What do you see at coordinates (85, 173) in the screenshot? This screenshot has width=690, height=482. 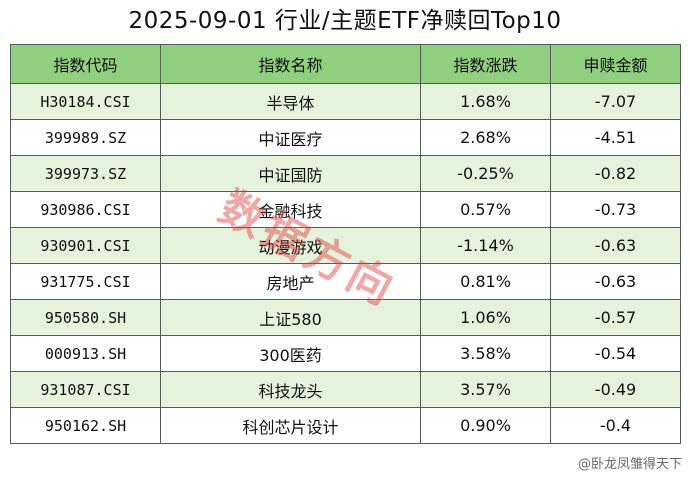 I see `cell-index-code: 399973.SZ` at bounding box center [85, 173].